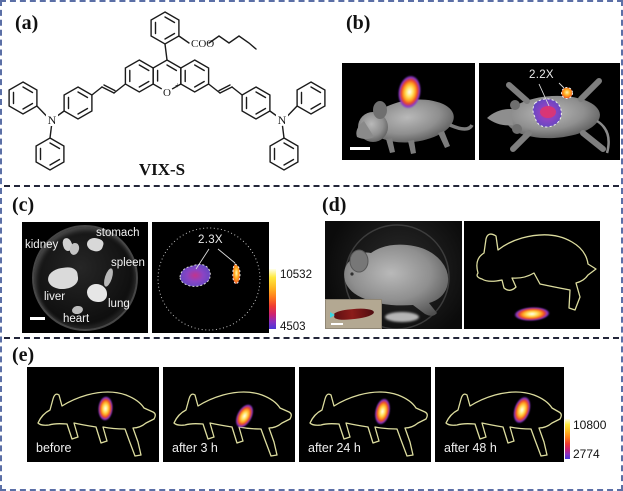  What do you see at coordinates (119, 304) in the screenshot?
I see `organ-label-lung: lung` at bounding box center [119, 304].